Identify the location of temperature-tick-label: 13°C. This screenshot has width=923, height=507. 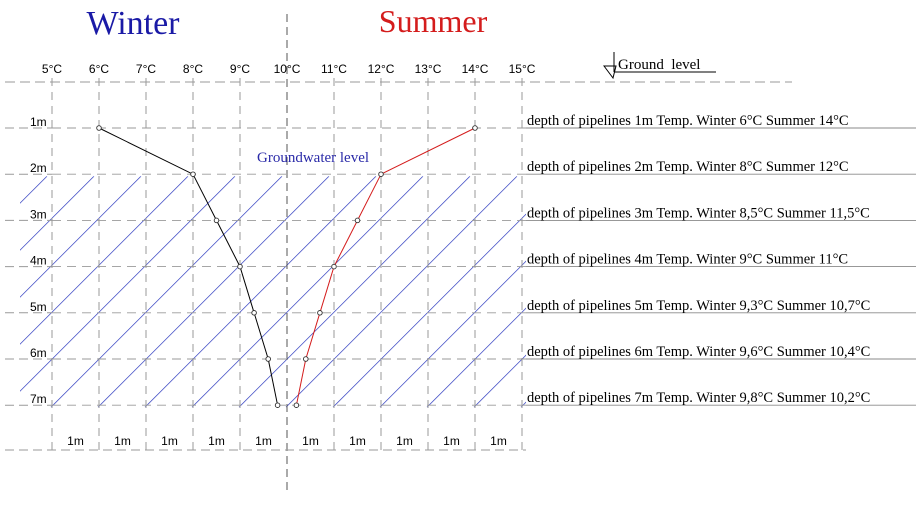
(428, 69).